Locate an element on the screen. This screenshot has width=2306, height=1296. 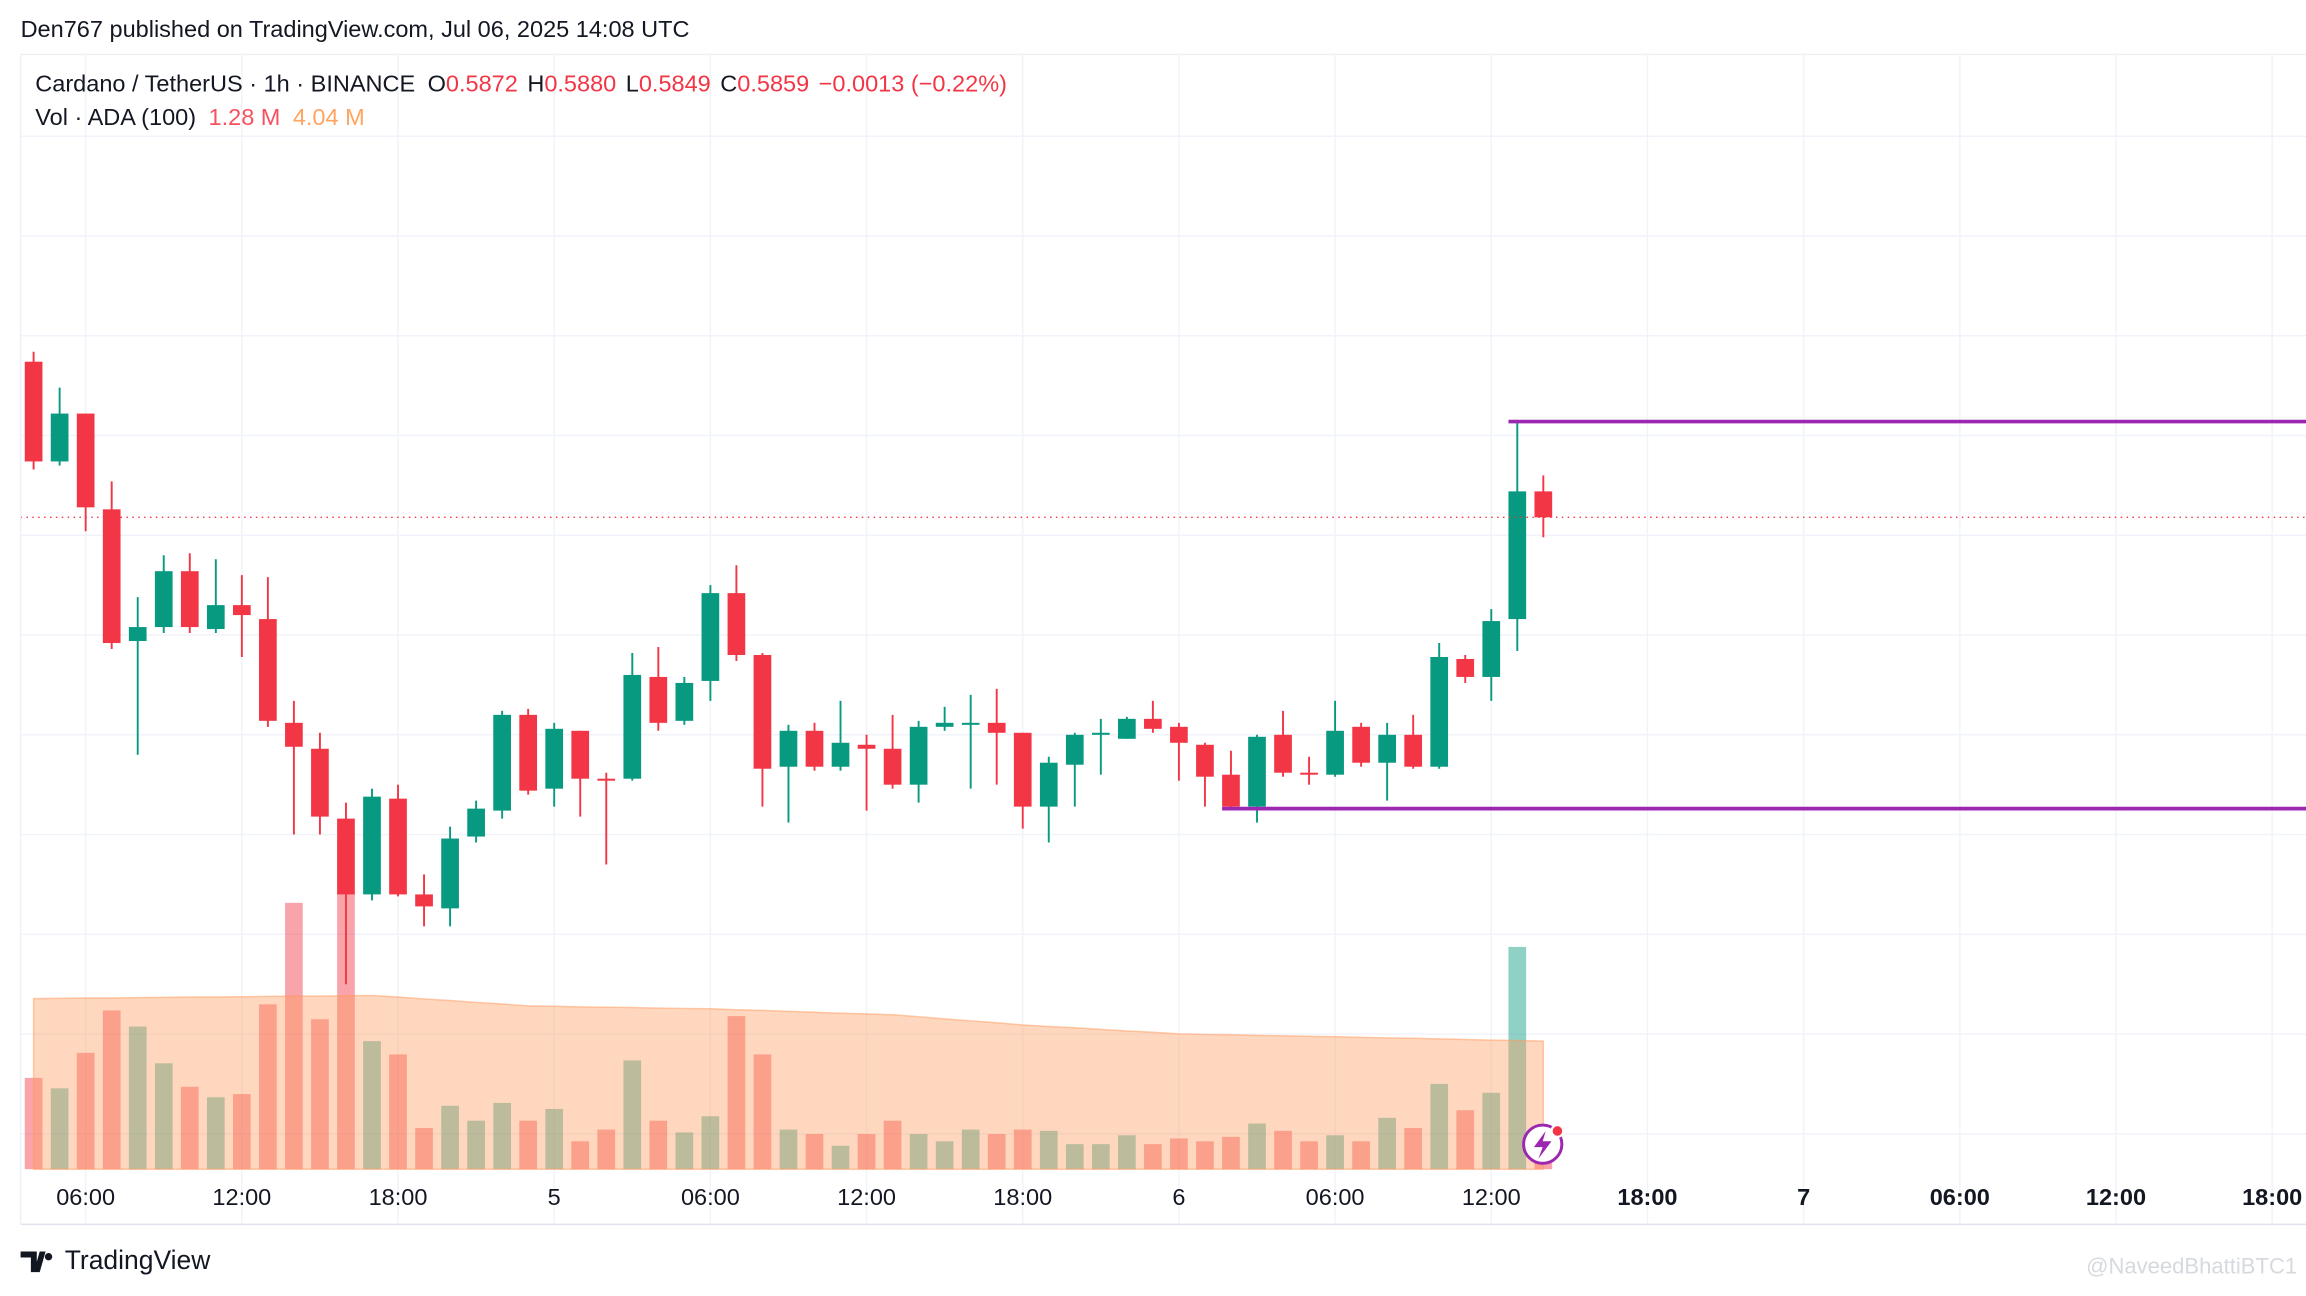
x-tick-label: 6 is located at coordinates (1178, 1197).